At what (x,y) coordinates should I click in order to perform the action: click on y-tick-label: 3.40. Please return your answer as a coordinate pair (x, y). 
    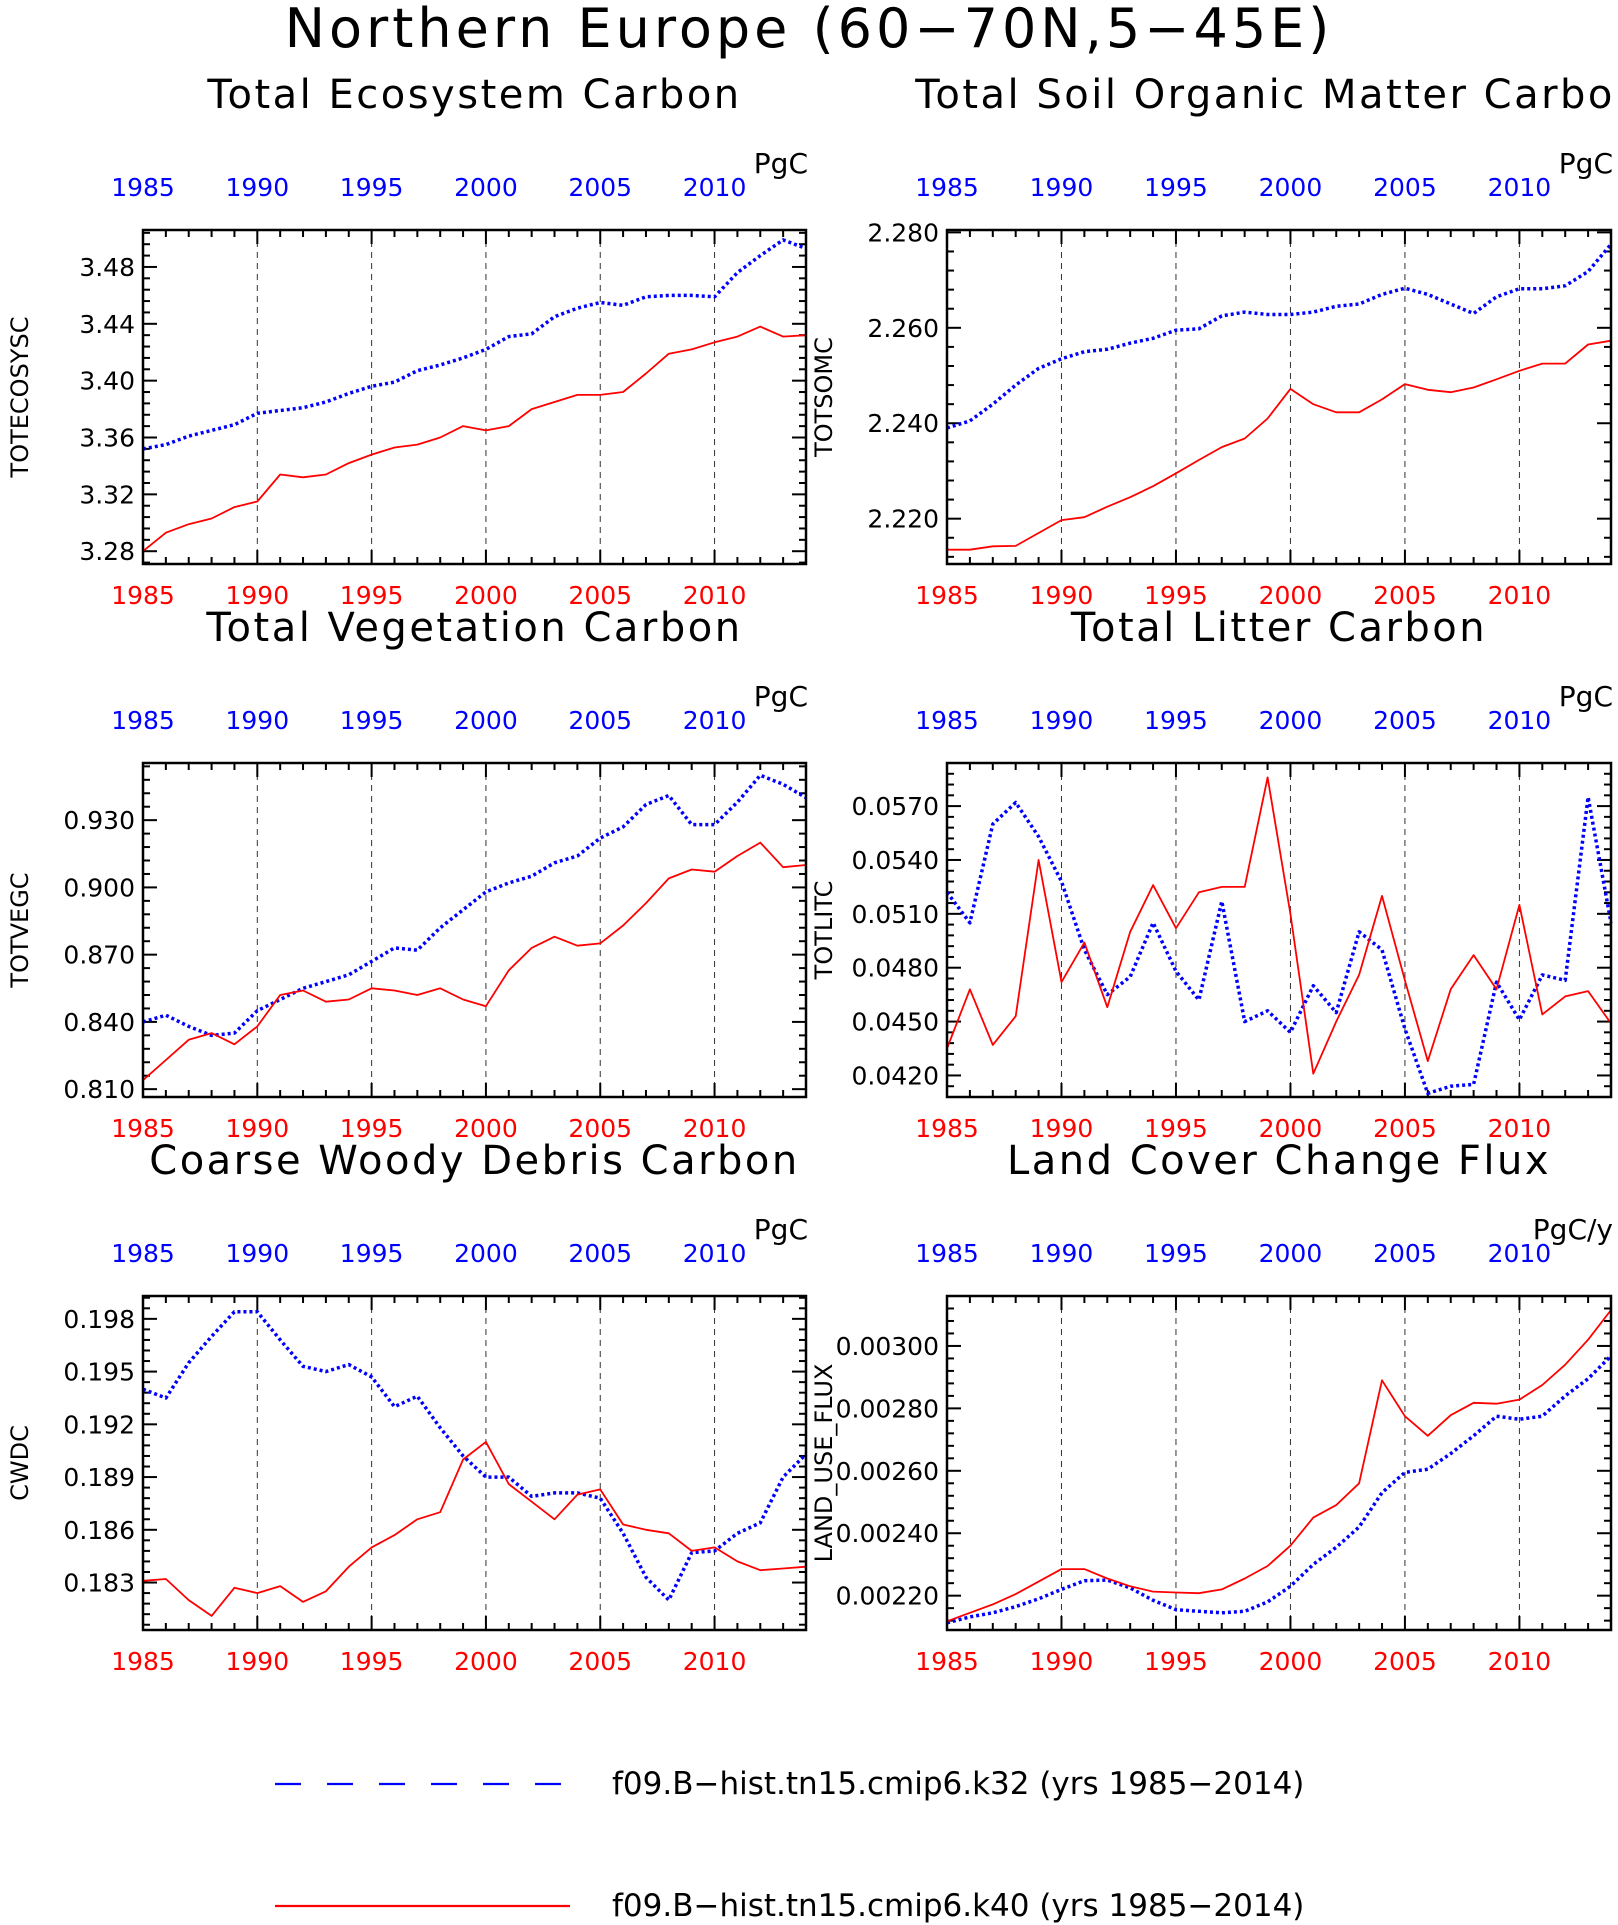
    Looking at the image, I should click on (107, 381).